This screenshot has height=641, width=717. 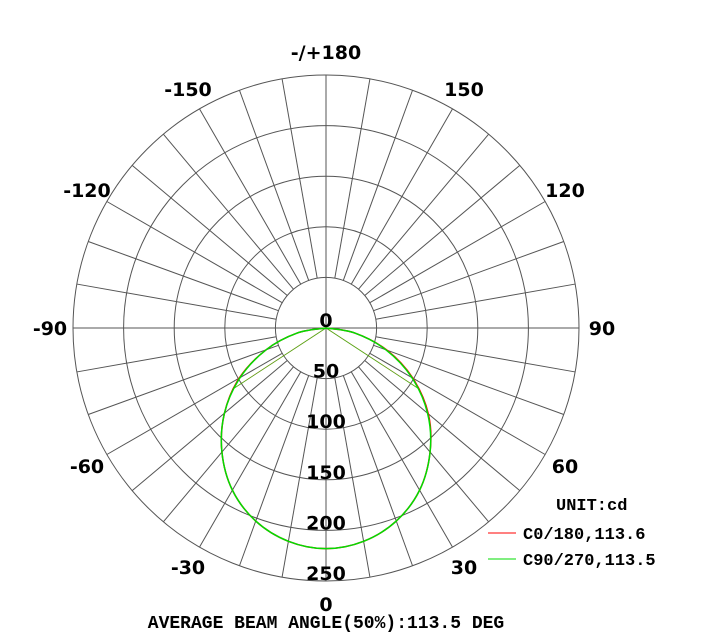 What do you see at coordinates (325, 605) in the screenshot?
I see `angle-label: 0` at bounding box center [325, 605].